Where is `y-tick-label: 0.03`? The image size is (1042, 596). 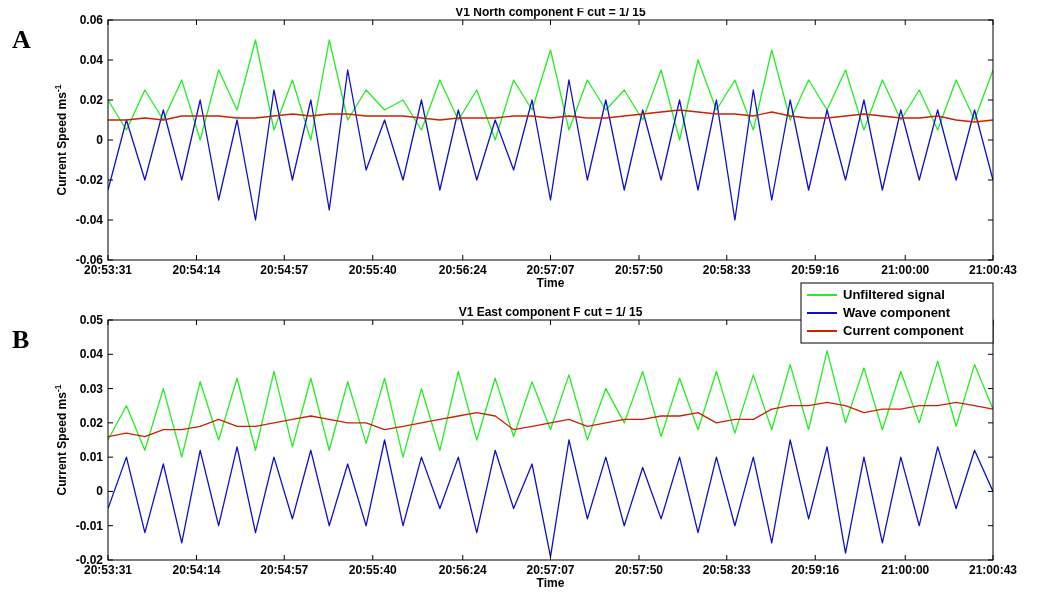
y-tick-label: 0.03 is located at coordinates (91, 388).